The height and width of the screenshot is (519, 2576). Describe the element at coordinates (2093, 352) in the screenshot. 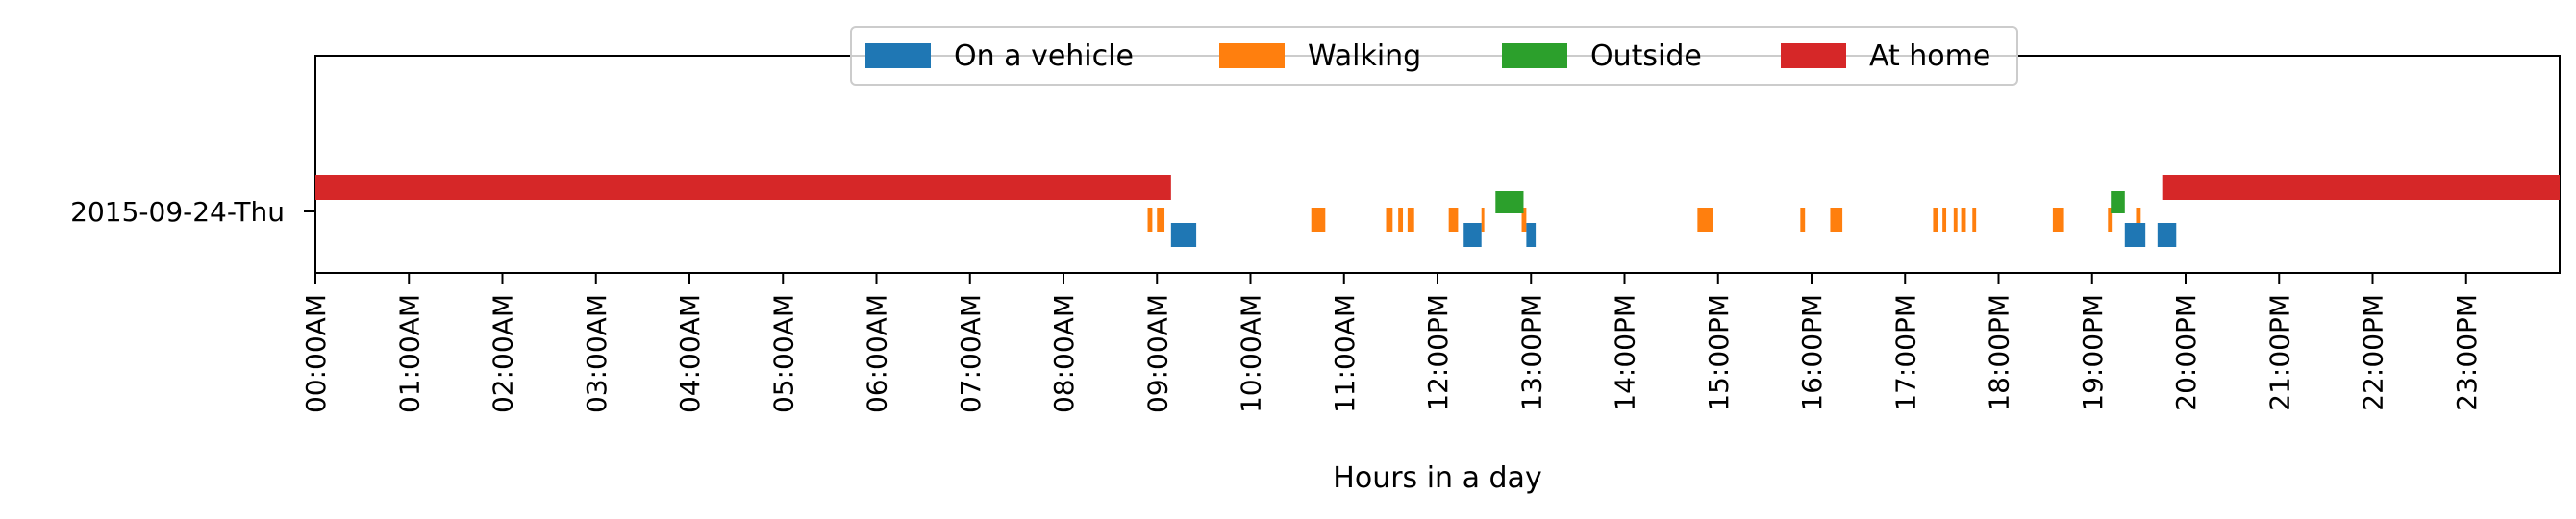

I see `x-tick-label-19: 19:00PM` at that location.